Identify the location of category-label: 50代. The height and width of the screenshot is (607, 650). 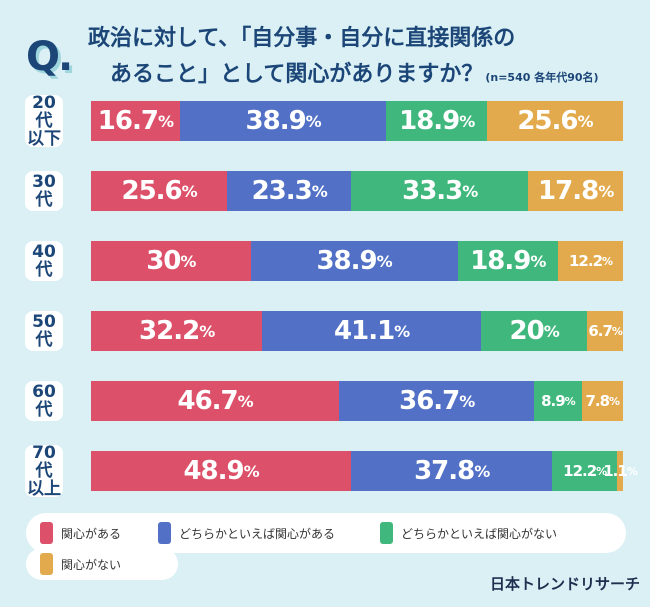
(44, 331).